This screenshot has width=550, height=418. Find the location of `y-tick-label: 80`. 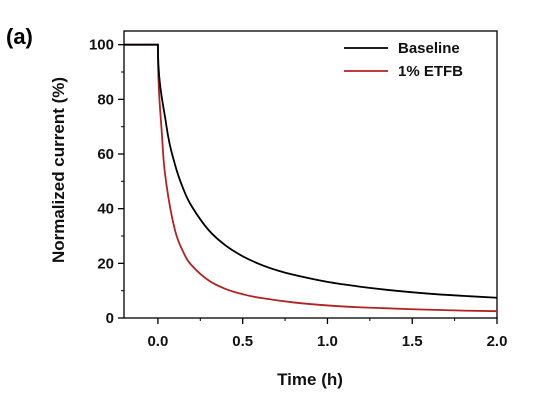

y-tick-label: 80 is located at coordinates (105, 99).